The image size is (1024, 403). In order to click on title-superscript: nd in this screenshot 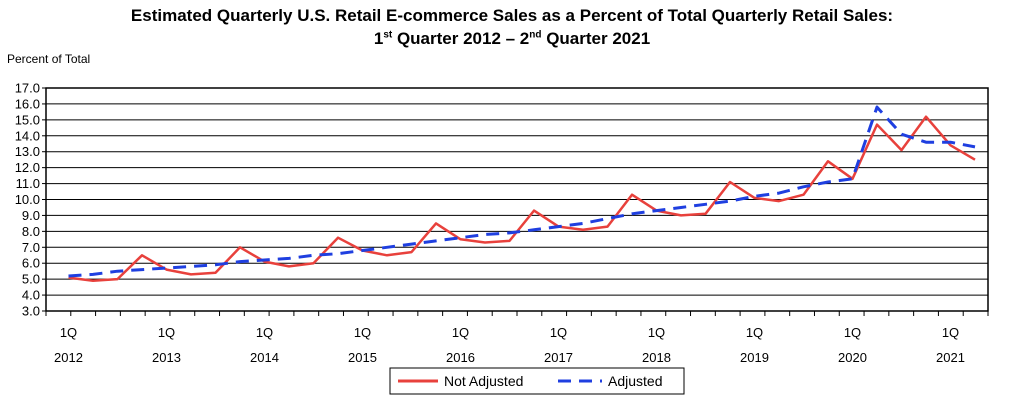, I will do `click(535, 35)`.